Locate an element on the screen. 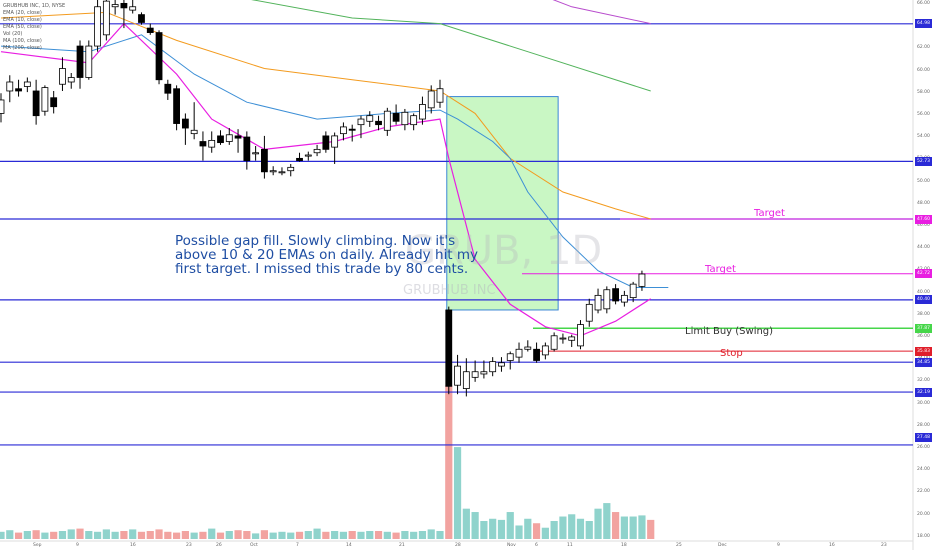 The height and width of the screenshot is (550, 932). time-axis-label: 11 is located at coordinates (570, 545).